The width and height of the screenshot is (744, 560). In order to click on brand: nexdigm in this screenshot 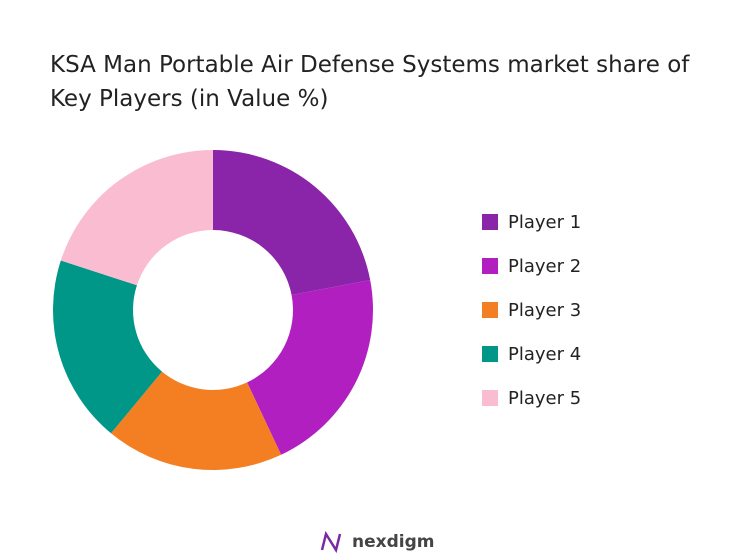, I will do `click(393, 542)`.